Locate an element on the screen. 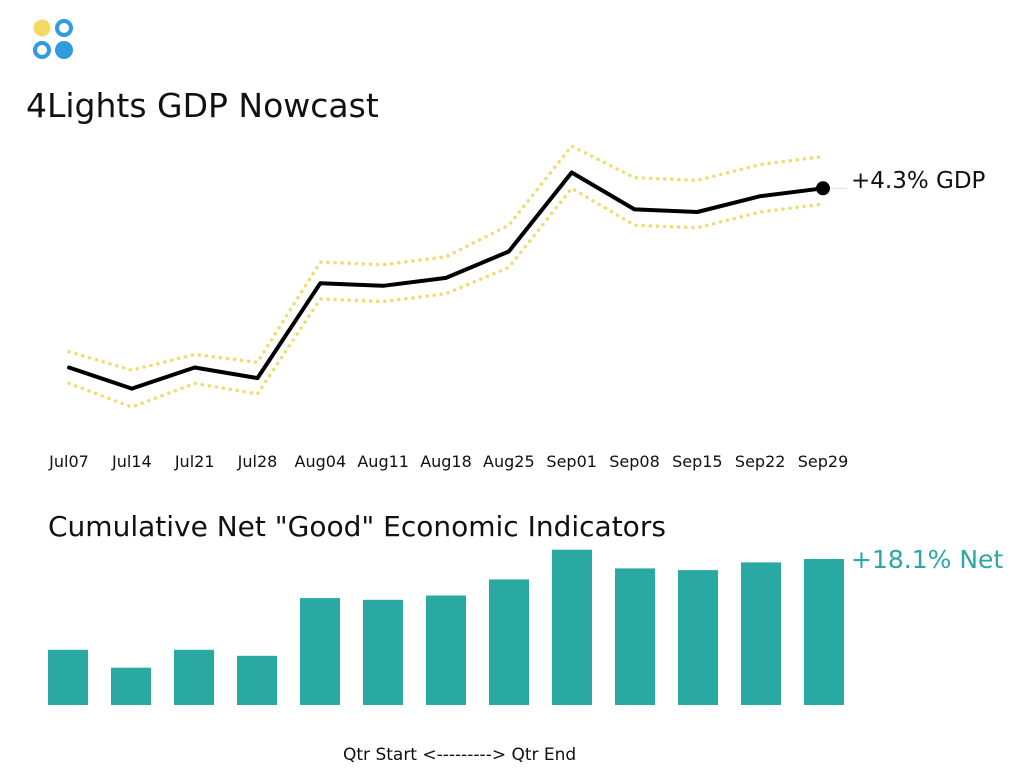 The height and width of the screenshot is (782, 1013). net-end-label: +18.1% Net is located at coordinates (927, 559).